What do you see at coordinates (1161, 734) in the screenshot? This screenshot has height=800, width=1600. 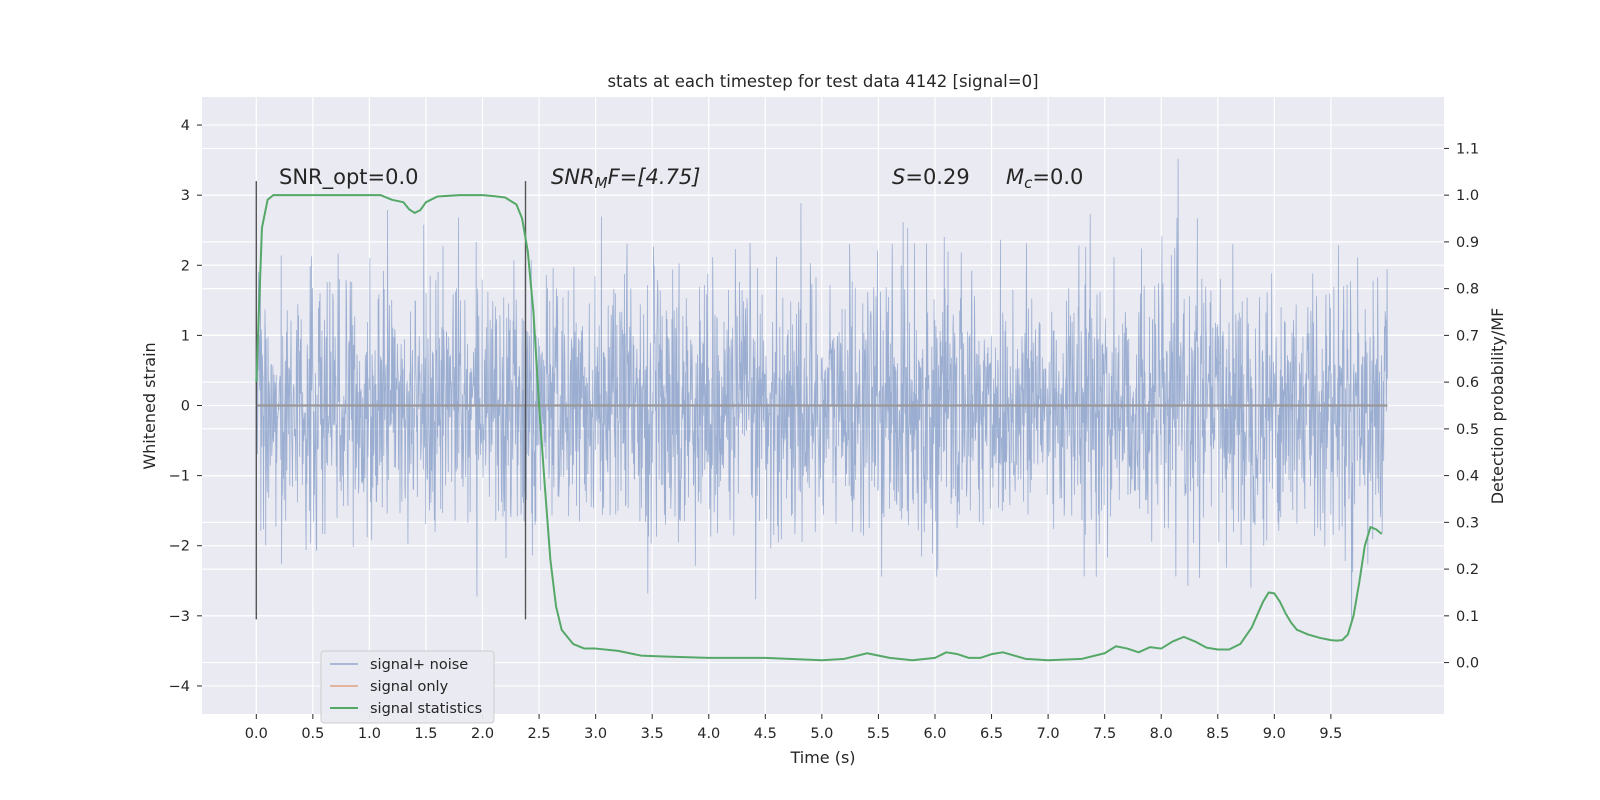 I see `x-tick-label: 8.0` at bounding box center [1161, 734].